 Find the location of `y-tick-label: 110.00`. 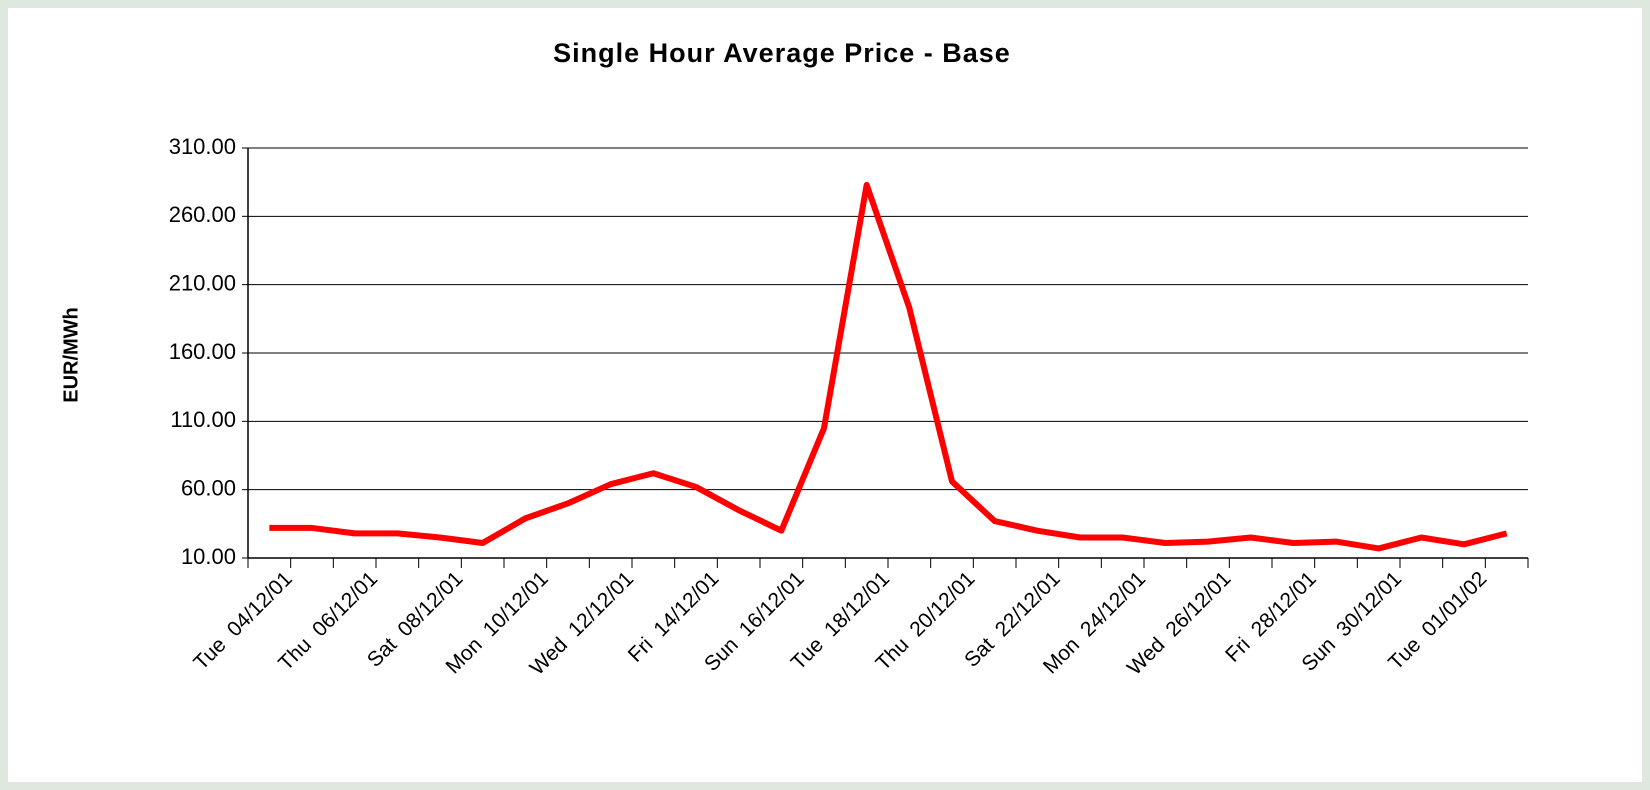

y-tick-label: 110.00 is located at coordinates (203, 419).